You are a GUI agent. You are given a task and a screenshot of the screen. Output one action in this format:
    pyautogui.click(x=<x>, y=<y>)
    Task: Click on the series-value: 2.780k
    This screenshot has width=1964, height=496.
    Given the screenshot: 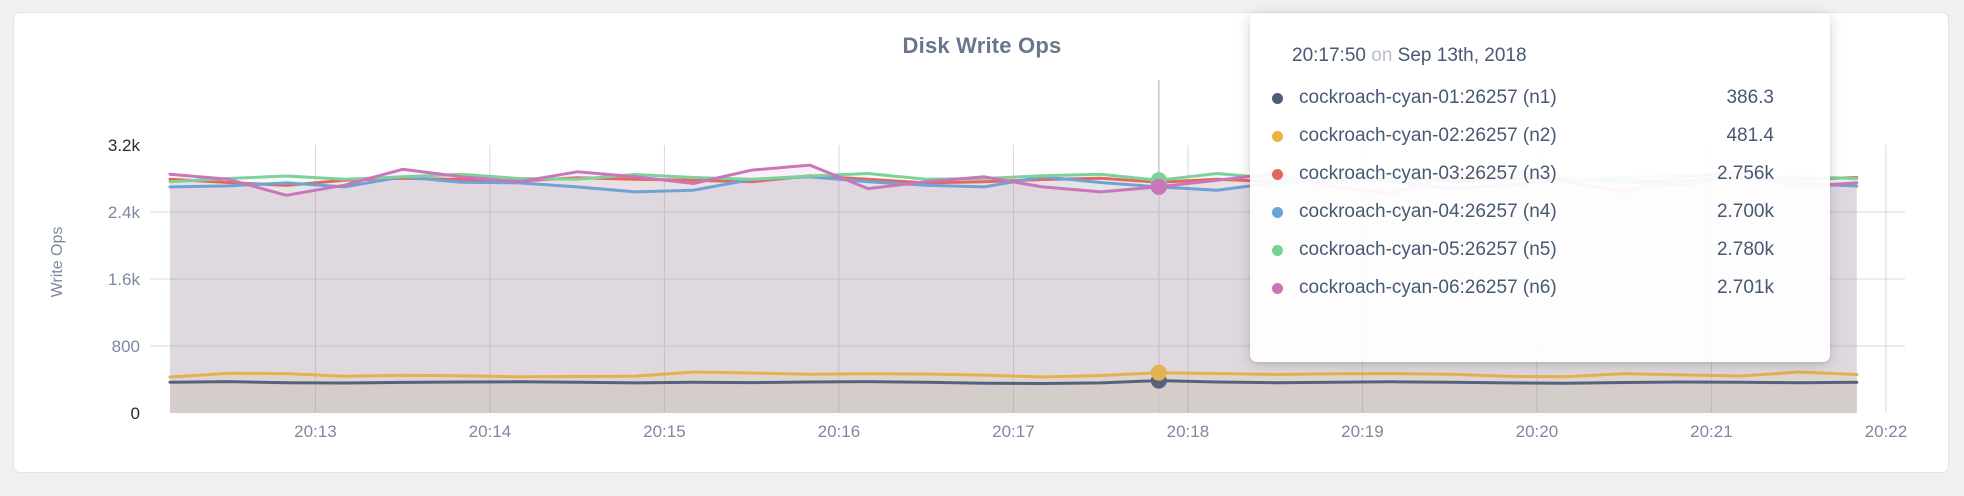 What is the action you would take?
    pyautogui.click(x=1745, y=249)
    